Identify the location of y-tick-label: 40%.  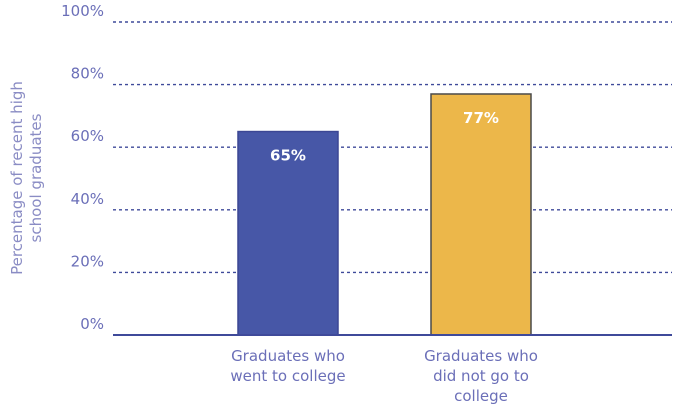
(87, 199).